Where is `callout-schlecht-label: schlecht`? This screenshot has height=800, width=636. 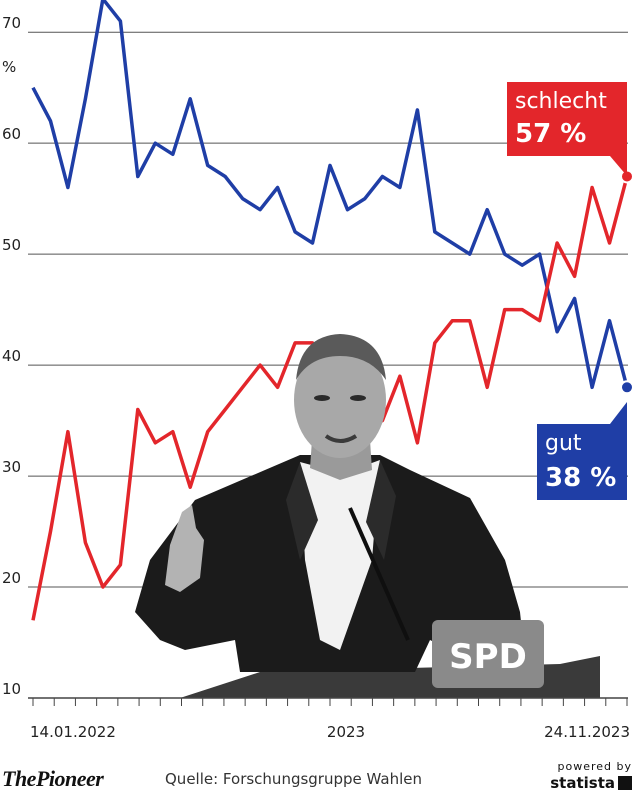 callout-schlecht-label: schlecht is located at coordinates (561, 101).